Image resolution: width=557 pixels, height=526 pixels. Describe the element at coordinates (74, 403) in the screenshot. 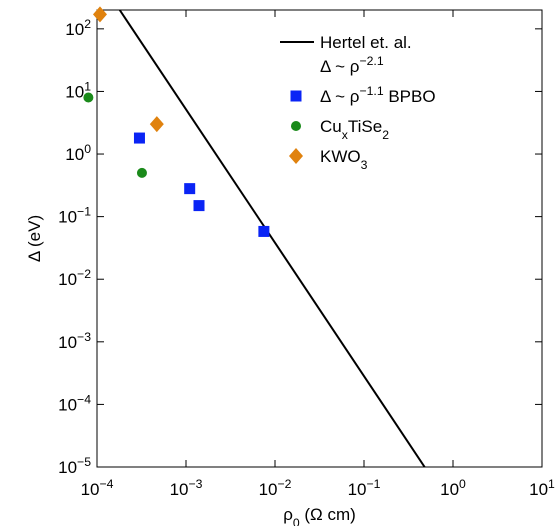

I see `y-tick-label: 10⁻⁴` at that location.